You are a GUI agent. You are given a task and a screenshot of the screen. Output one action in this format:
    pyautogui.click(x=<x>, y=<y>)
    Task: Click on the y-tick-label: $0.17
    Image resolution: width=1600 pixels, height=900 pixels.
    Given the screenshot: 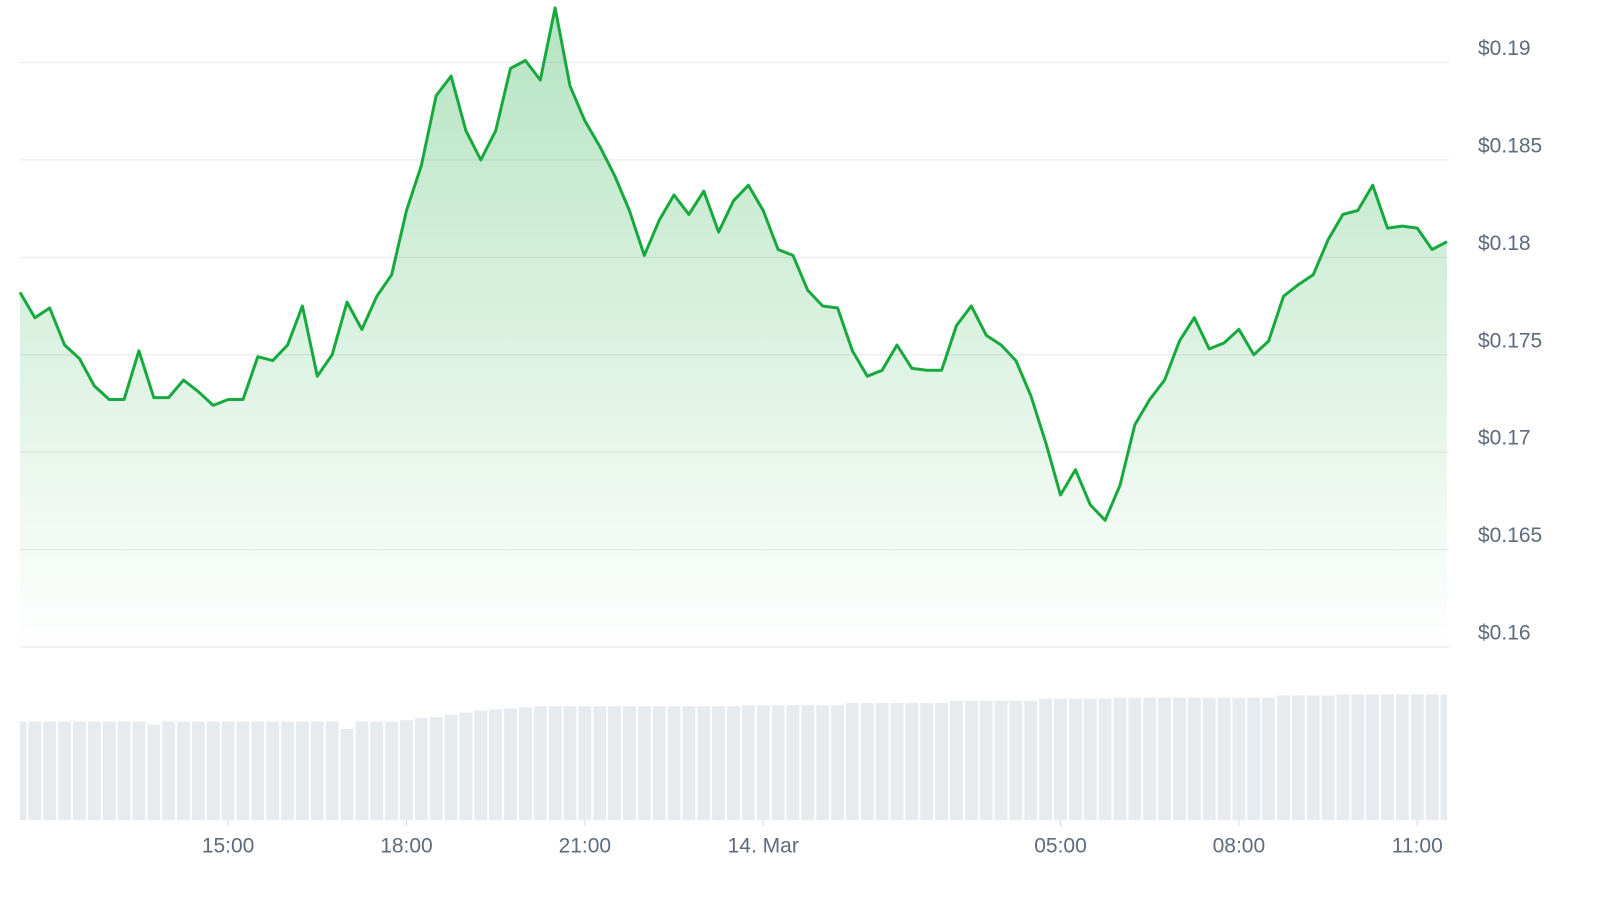 What is the action you would take?
    pyautogui.click(x=1504, y=438)
    